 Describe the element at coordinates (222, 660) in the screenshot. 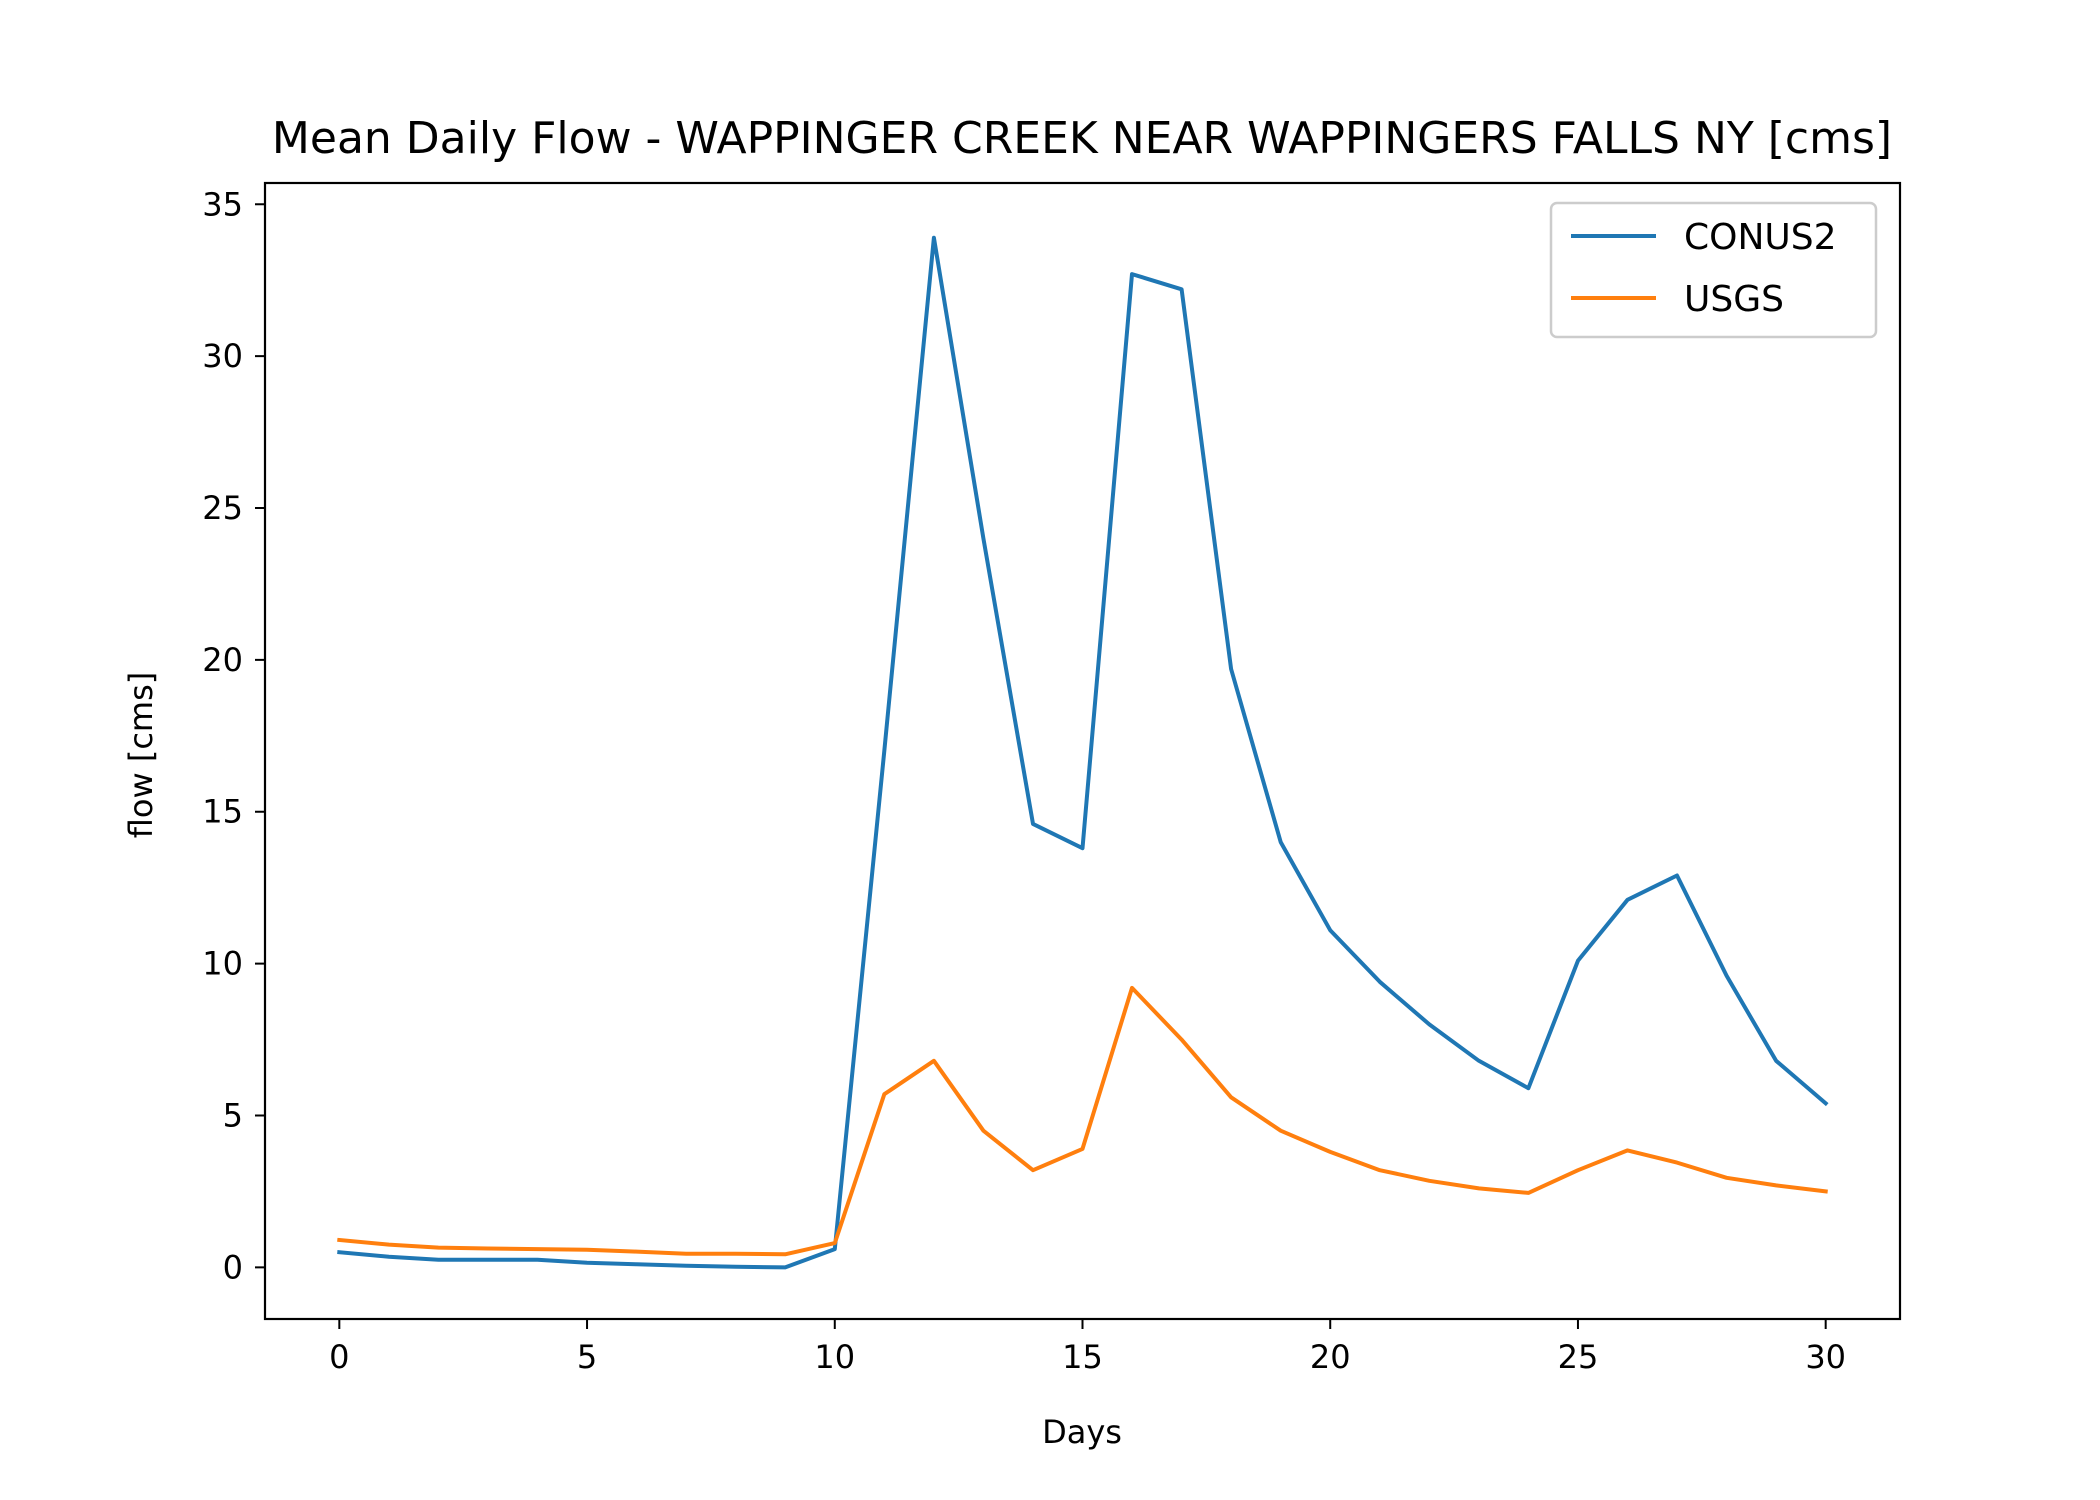

I see `y-tick-label: 20` at that location.